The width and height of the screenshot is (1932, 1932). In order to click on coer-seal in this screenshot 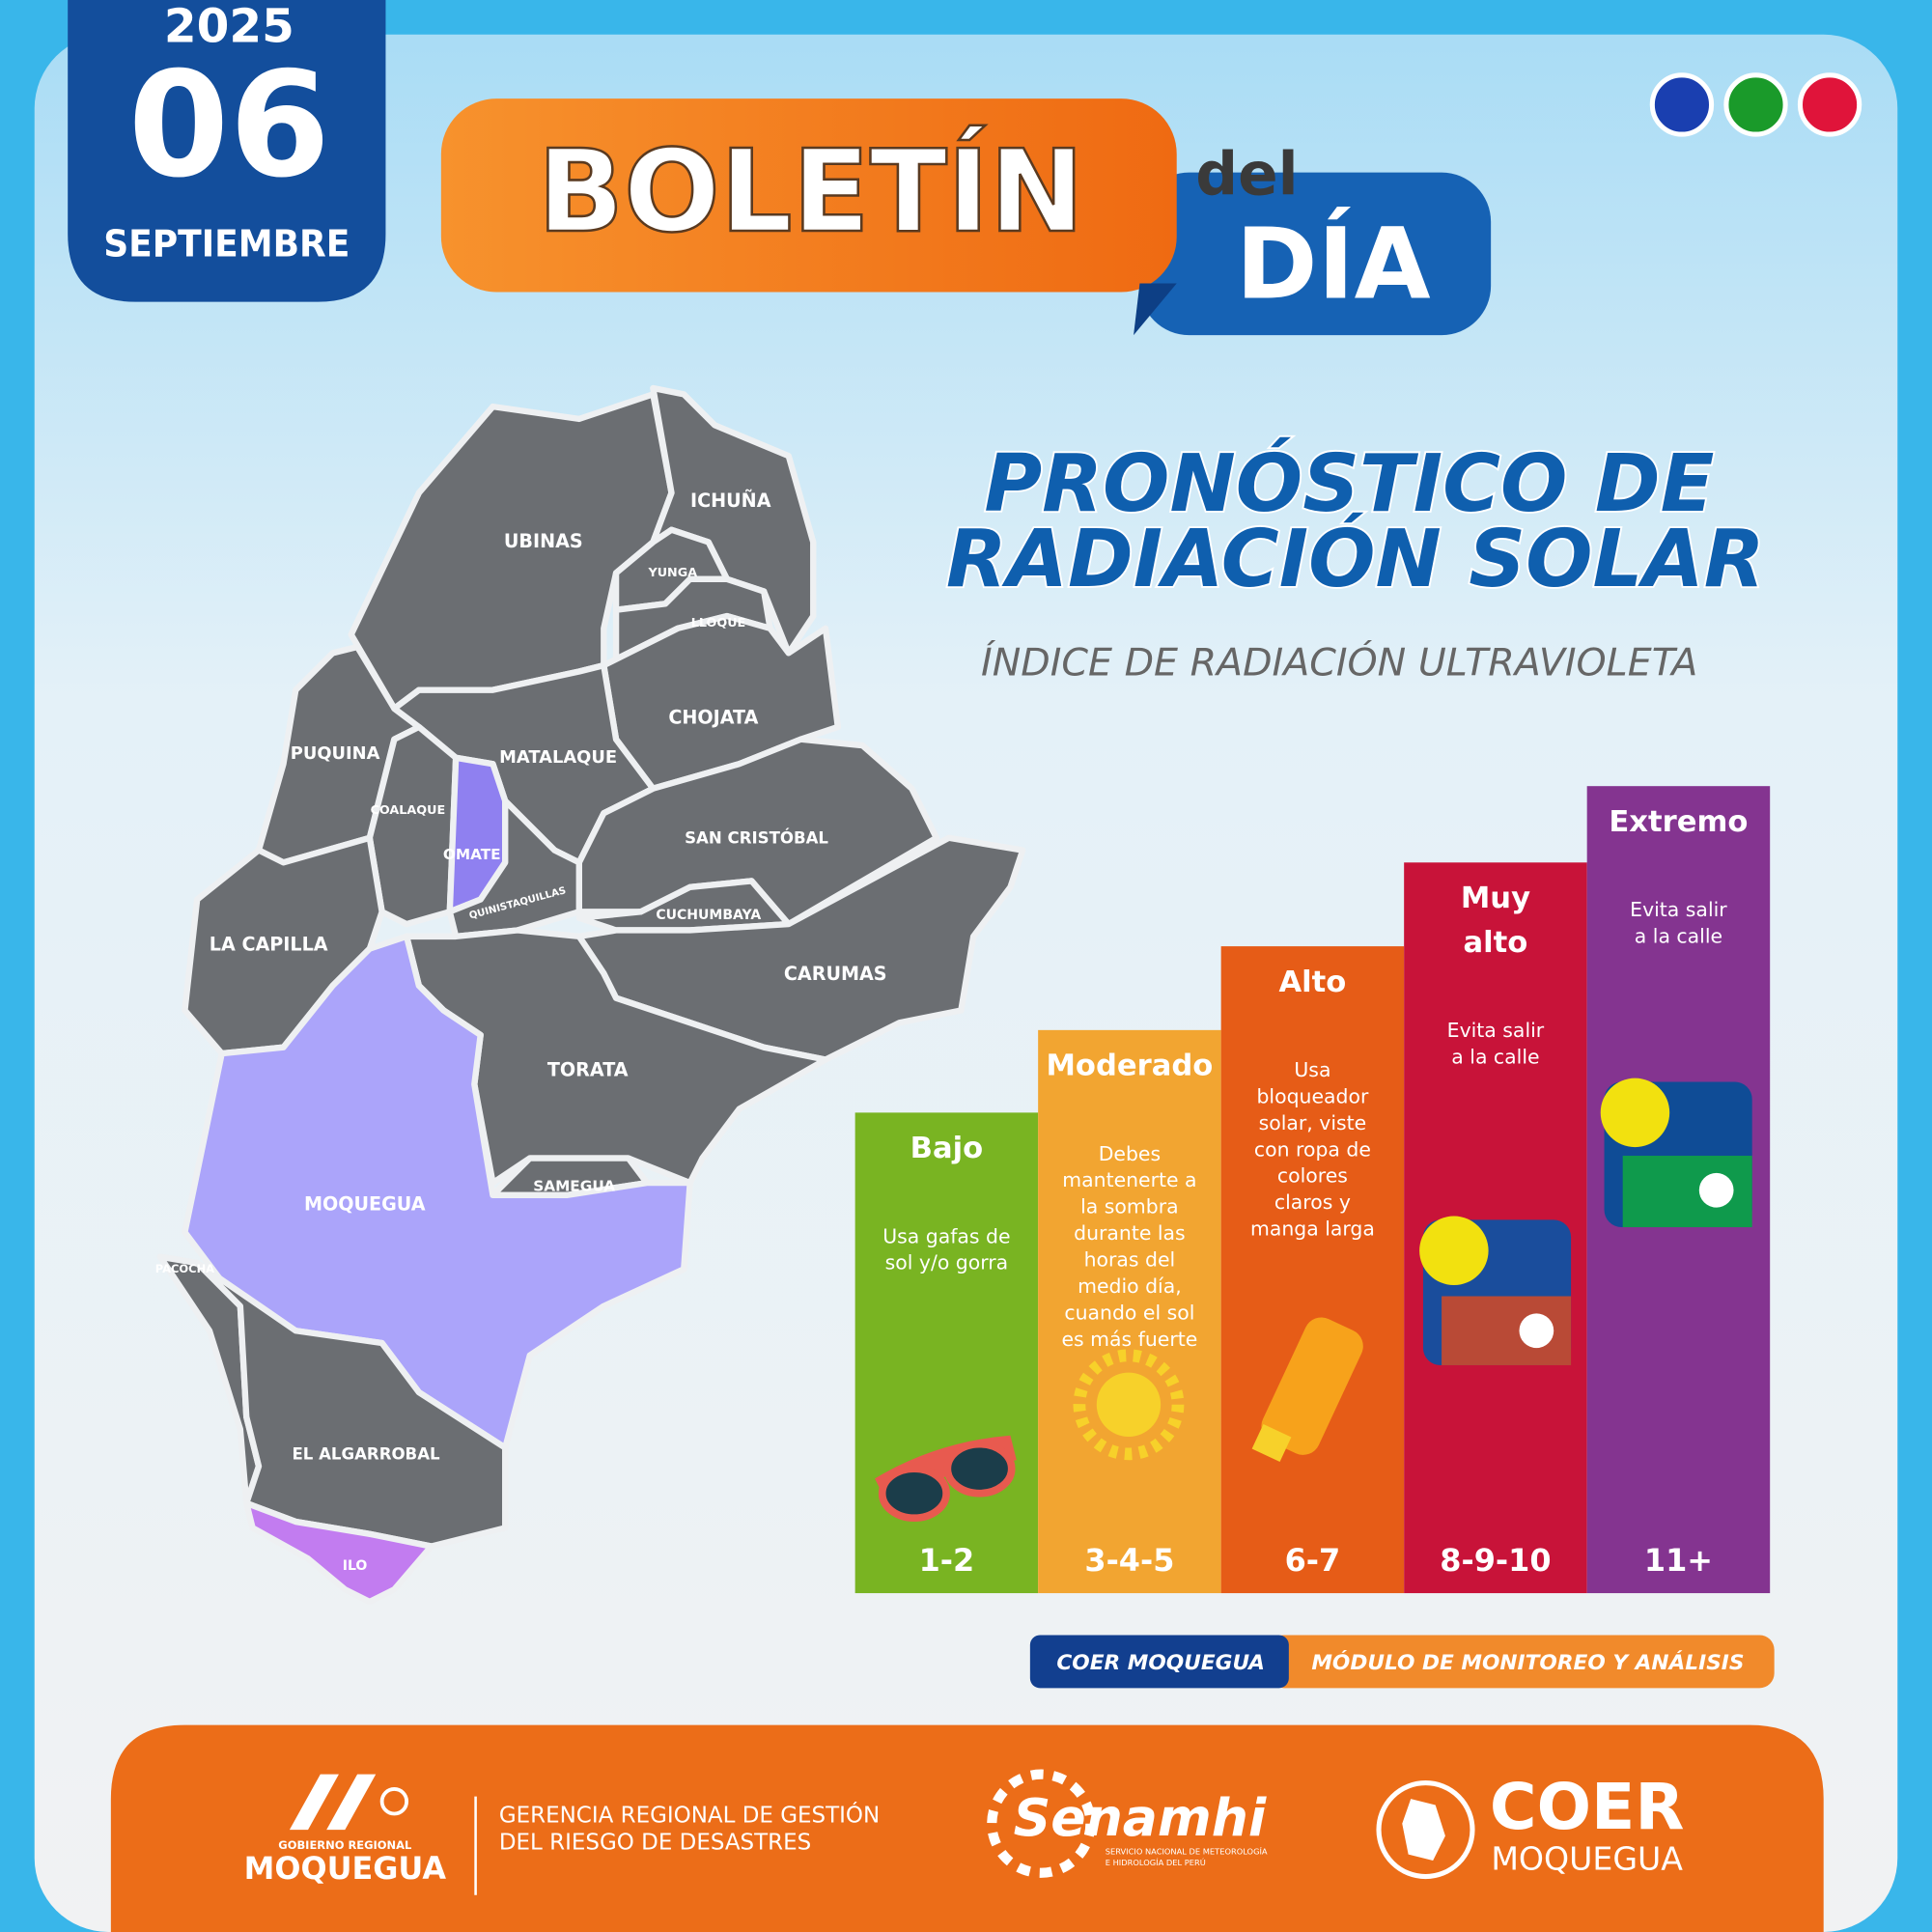, I will do `click(1426, 1830)`.